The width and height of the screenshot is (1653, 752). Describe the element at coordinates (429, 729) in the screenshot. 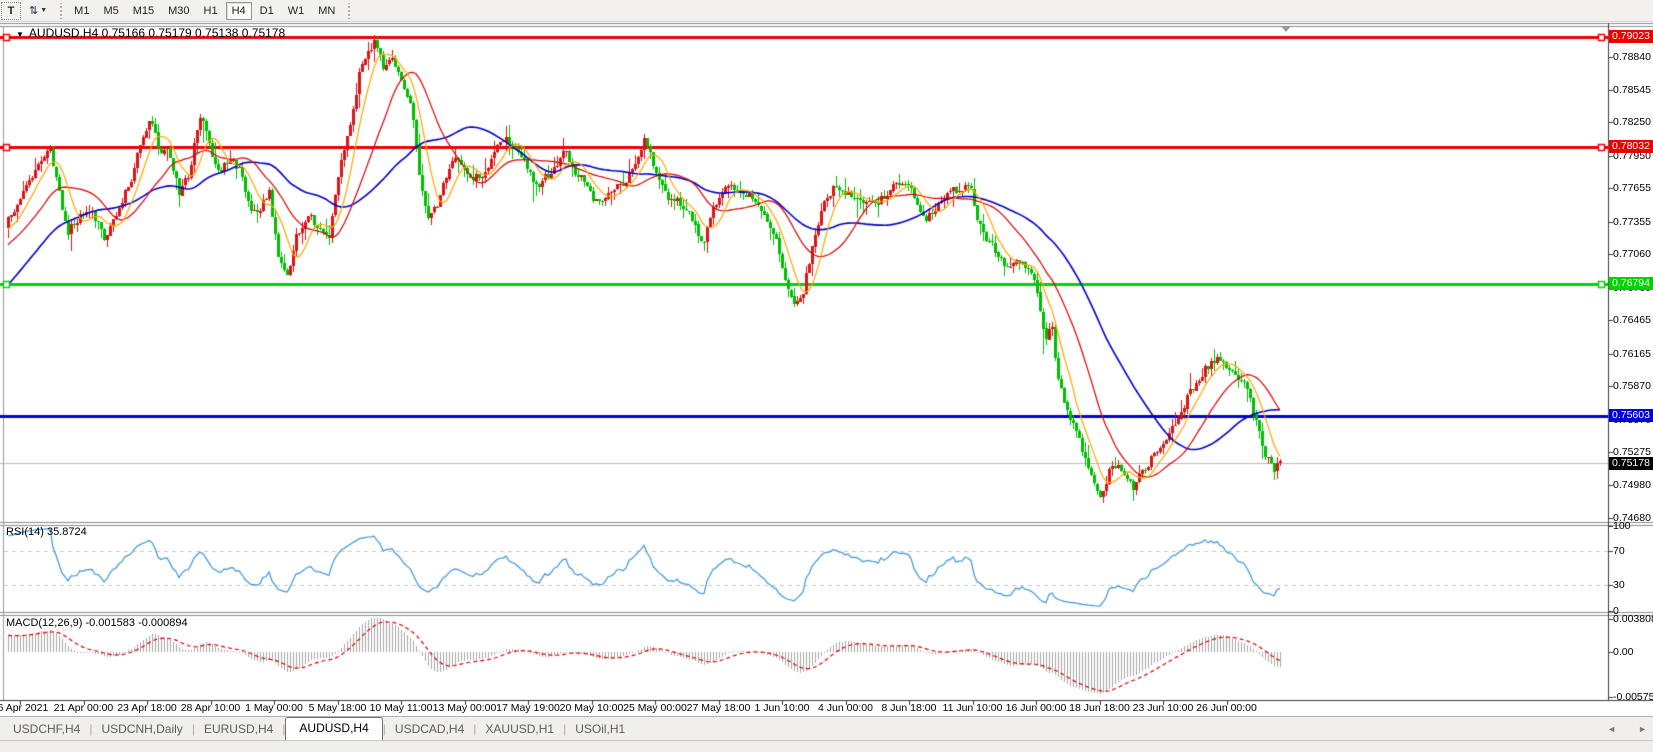

I see `chart-tab-USDCAD-H4: USDCAD,H4` at that location.